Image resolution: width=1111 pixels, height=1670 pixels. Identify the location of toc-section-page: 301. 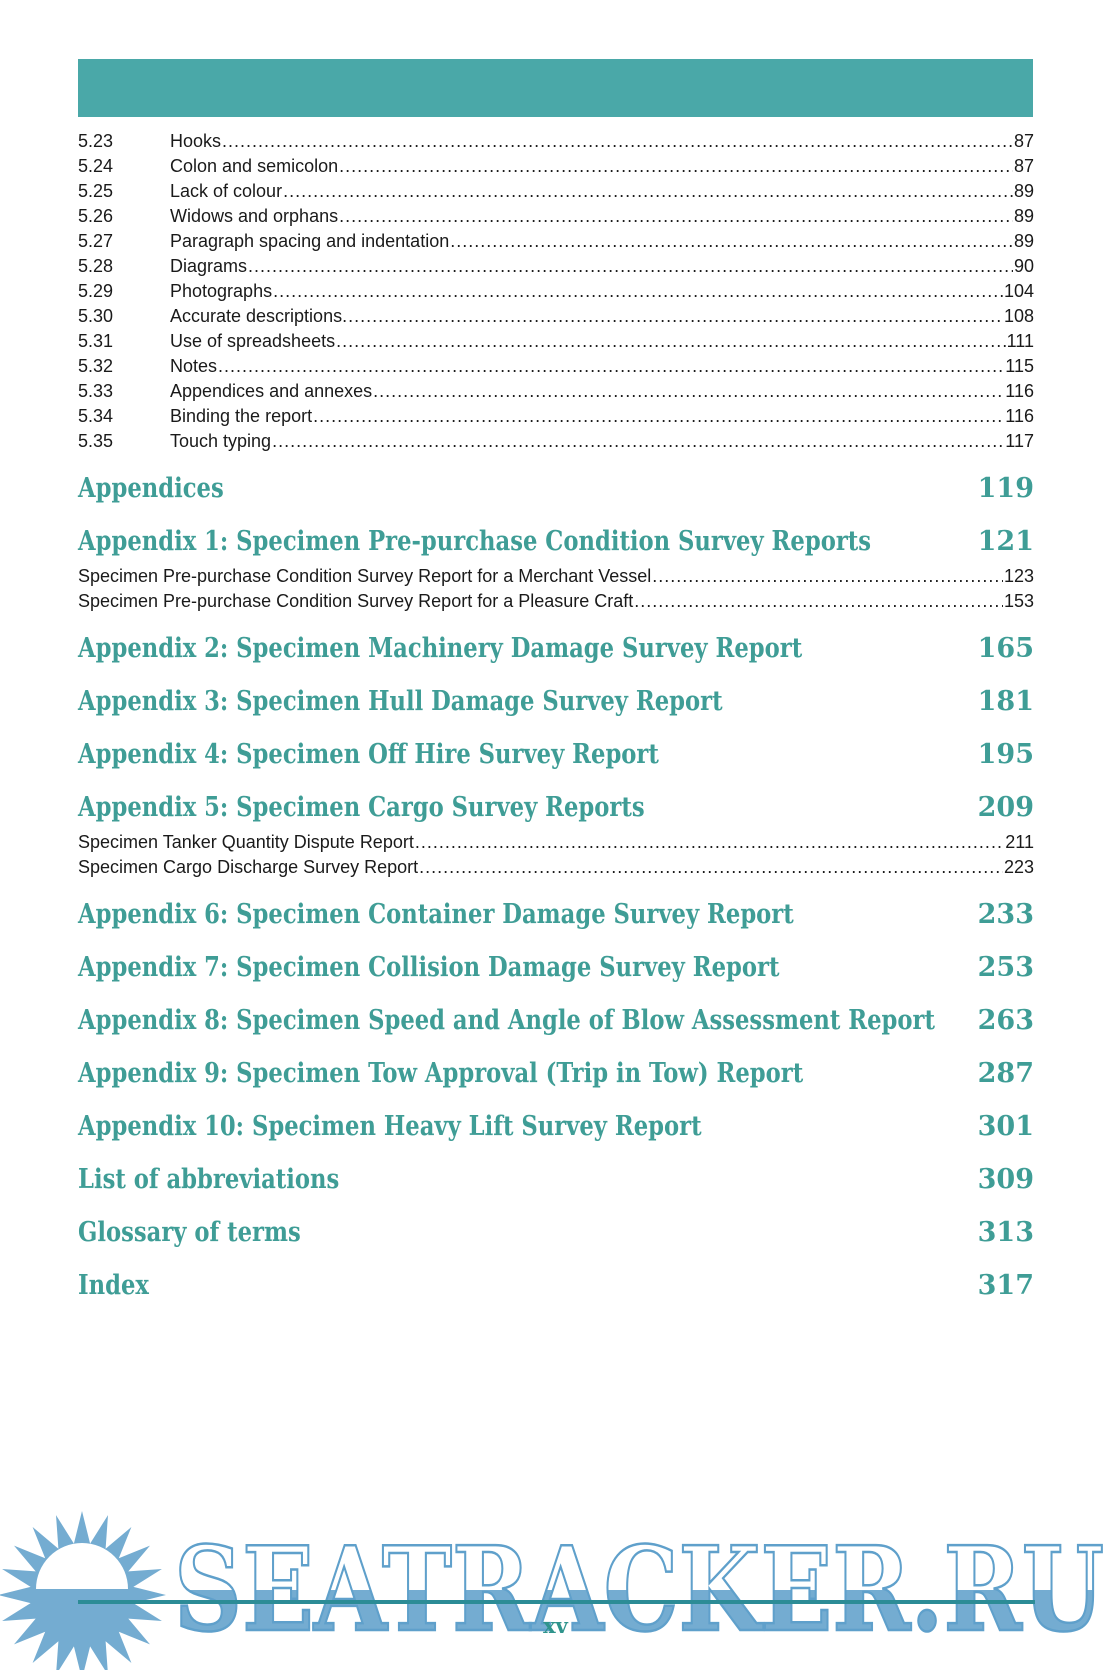
(1005, 1126).